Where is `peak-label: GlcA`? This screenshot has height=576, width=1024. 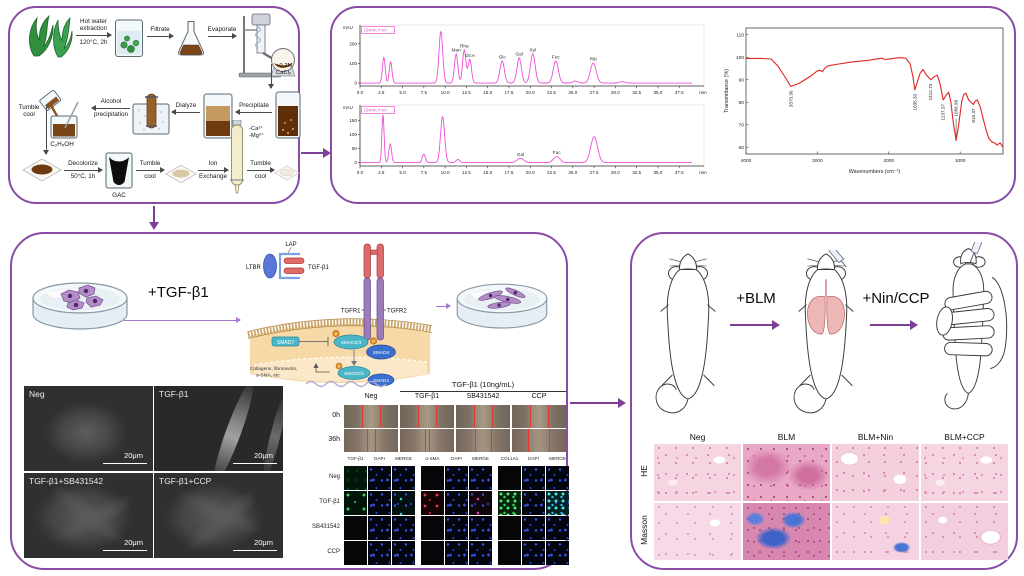
peak-label: GlcA is located at coordinates (470, 56).